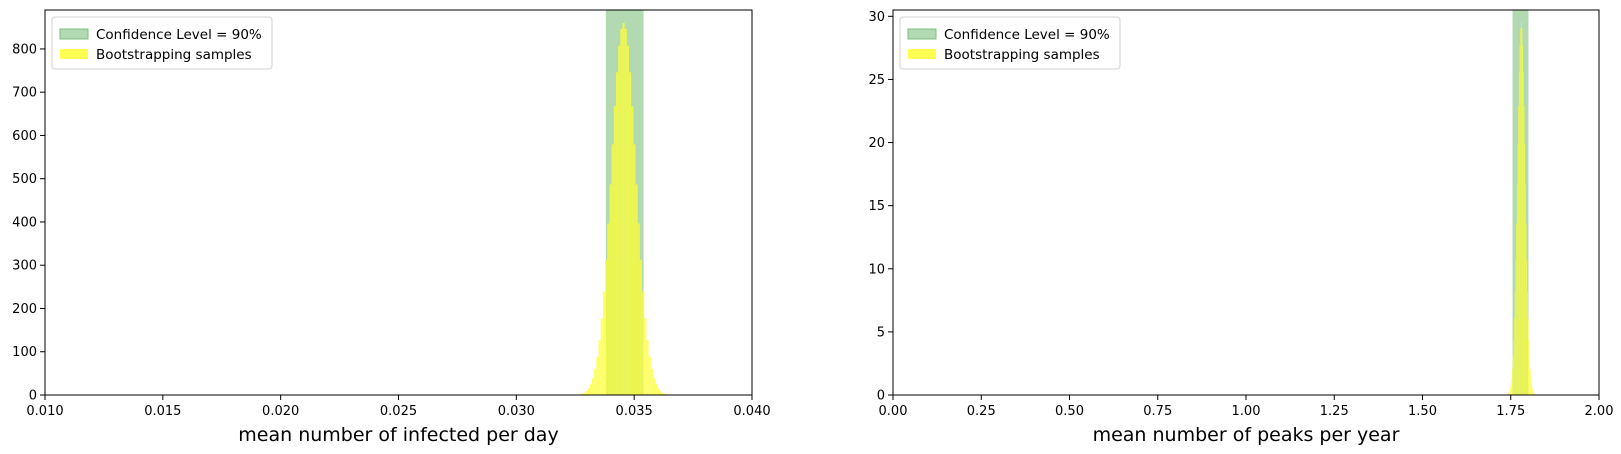 The width and height of the screenshot is (1621, 454). I want to click on x-tick-label: 0.010, so click(44, 411).